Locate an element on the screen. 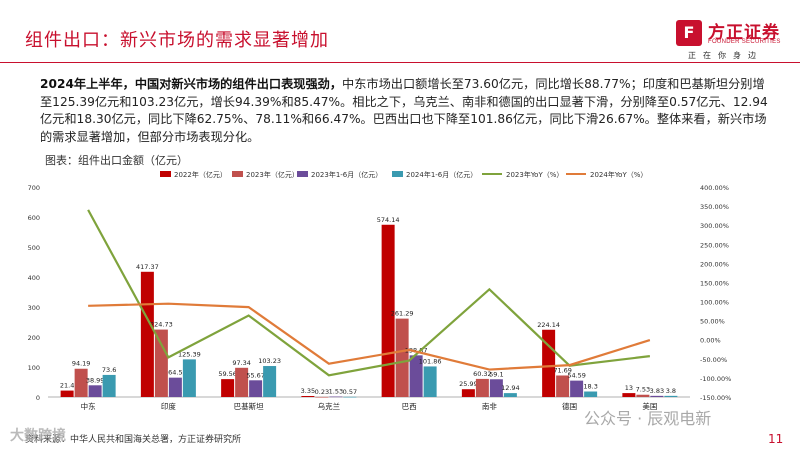  header-divider is located at coordinates (400, 62).